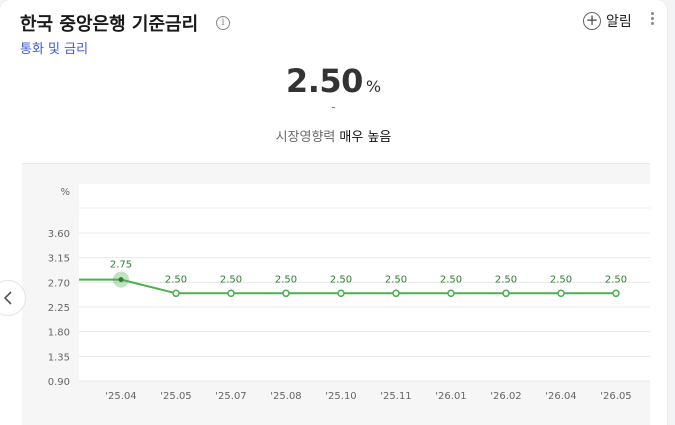  What do you see at coordinates (365, 137) in the screenshot?
I see `impact-value: 매우 높음` at bounding box center [365, 137].